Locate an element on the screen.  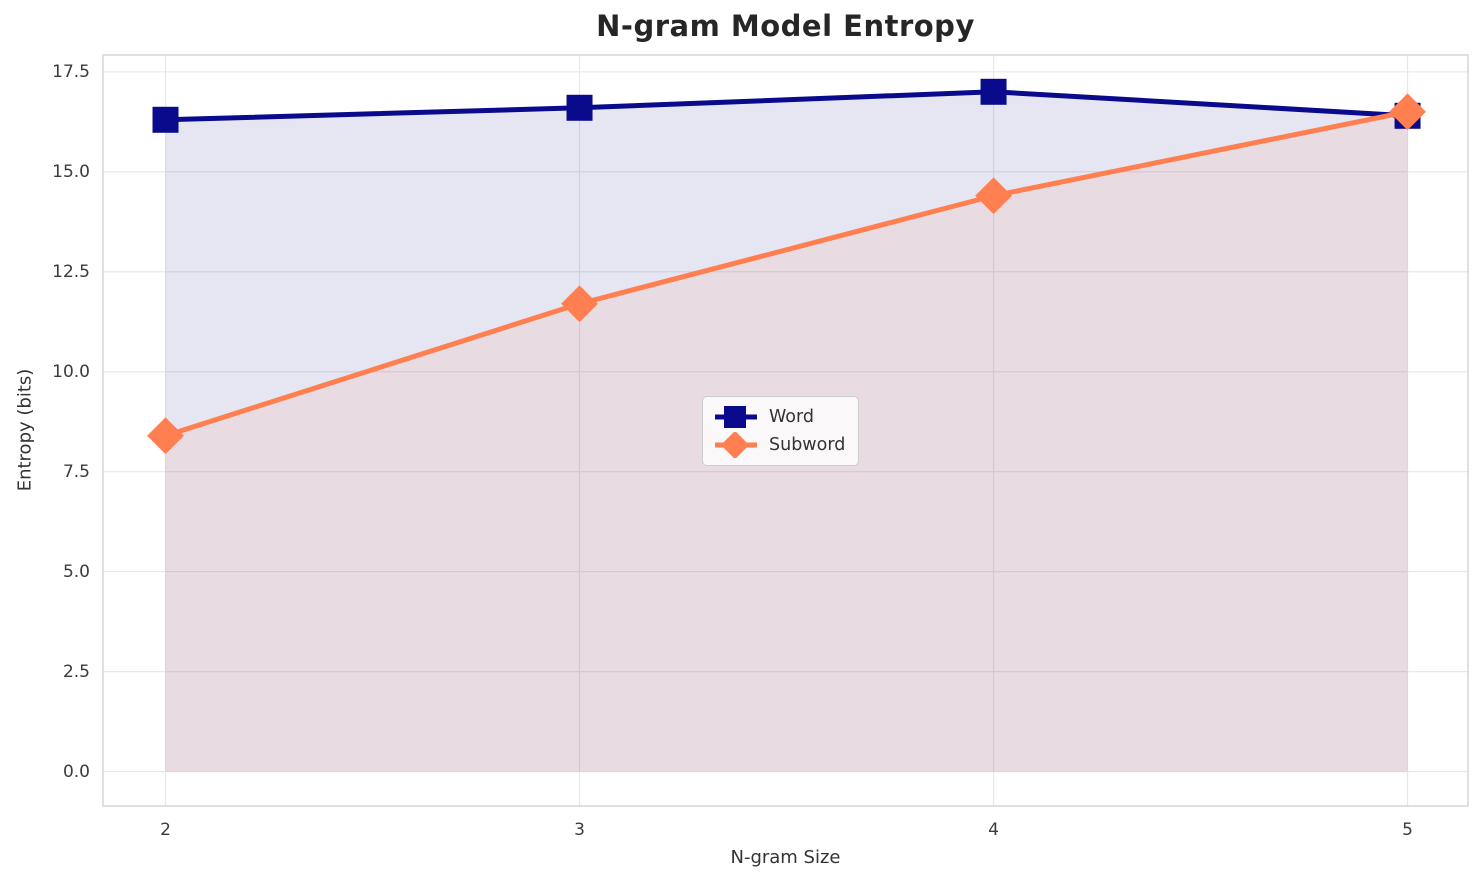
x-tick-label: 4 is located at coordinates (993, 830).